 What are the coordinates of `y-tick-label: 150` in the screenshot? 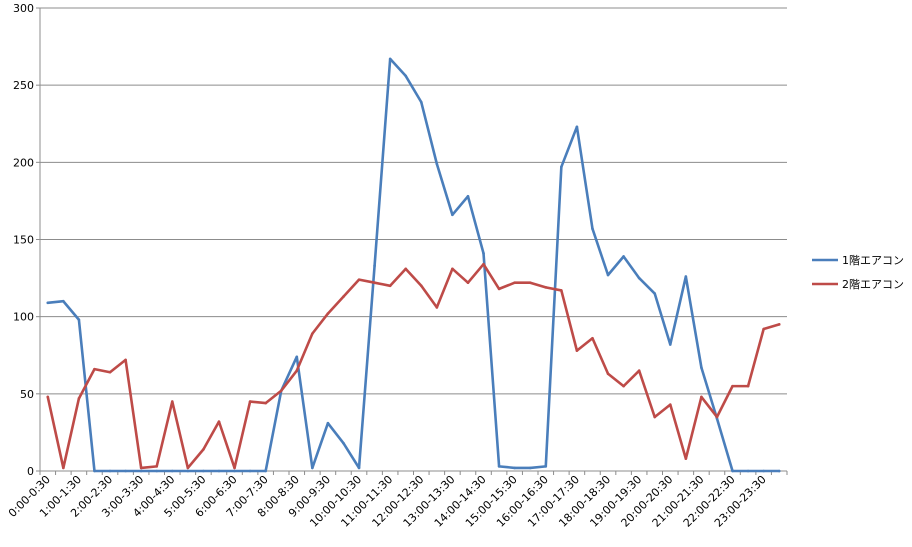 It's located at (23, 240).